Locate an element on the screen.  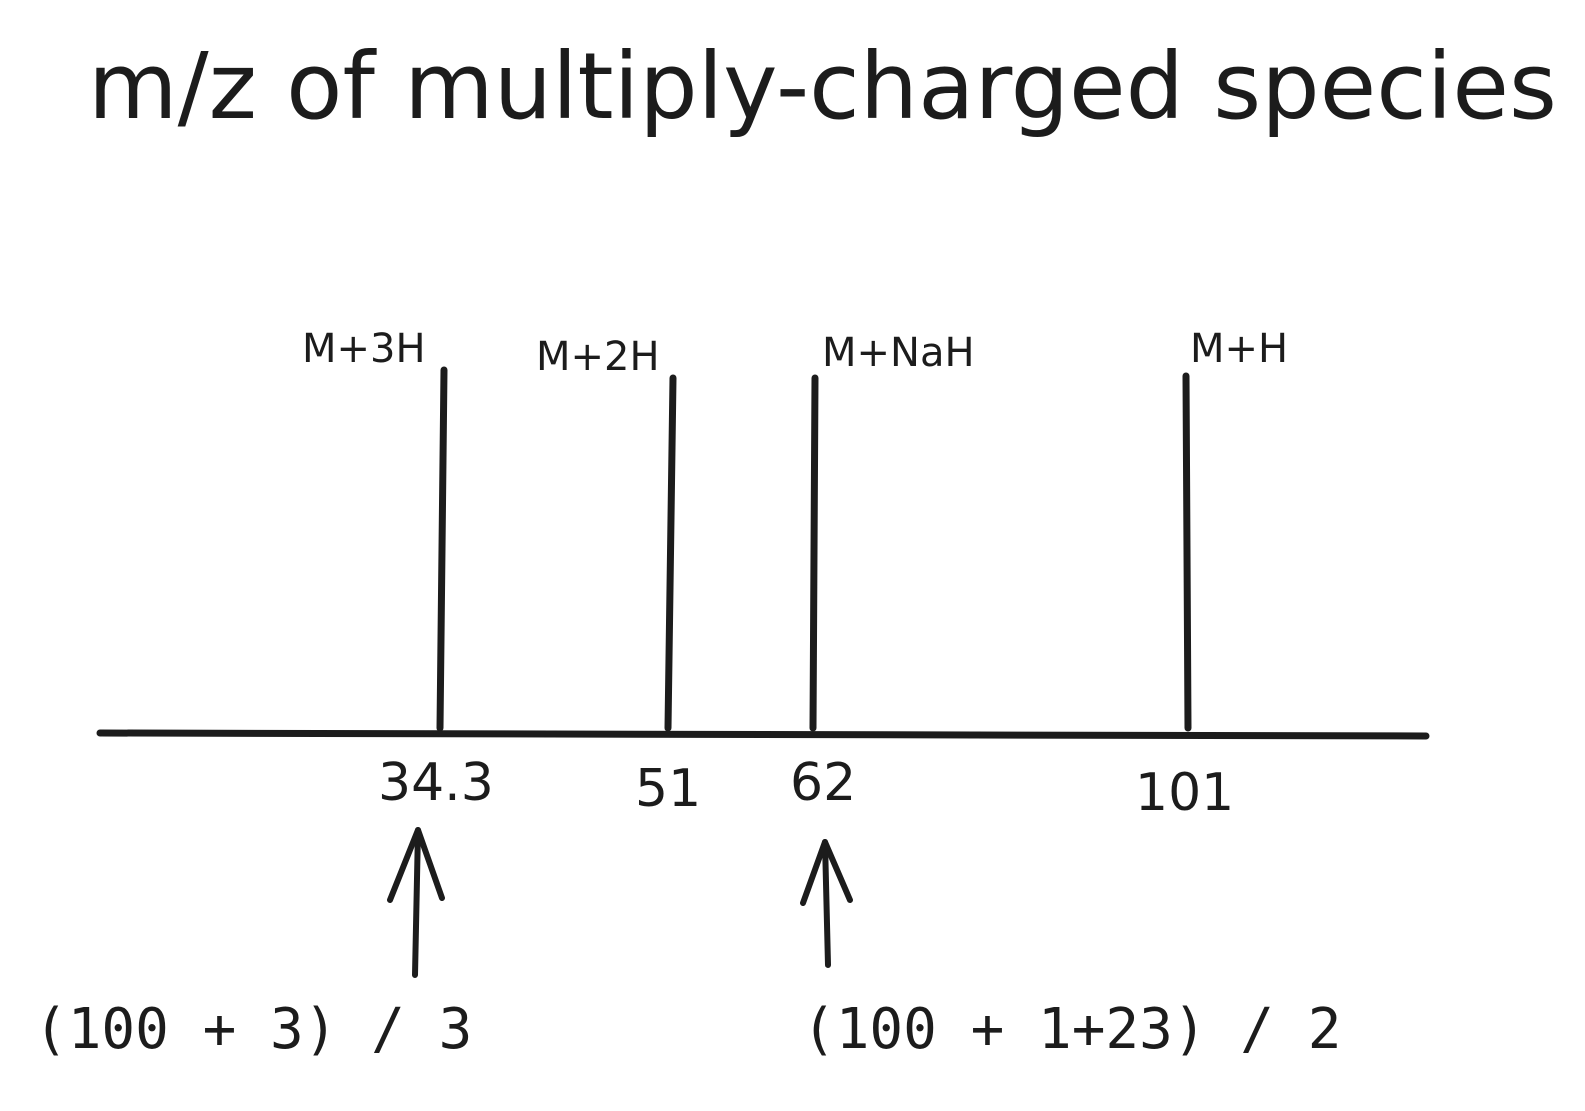
peak-line-m-plus-3h is located at coordinates (442, 549).